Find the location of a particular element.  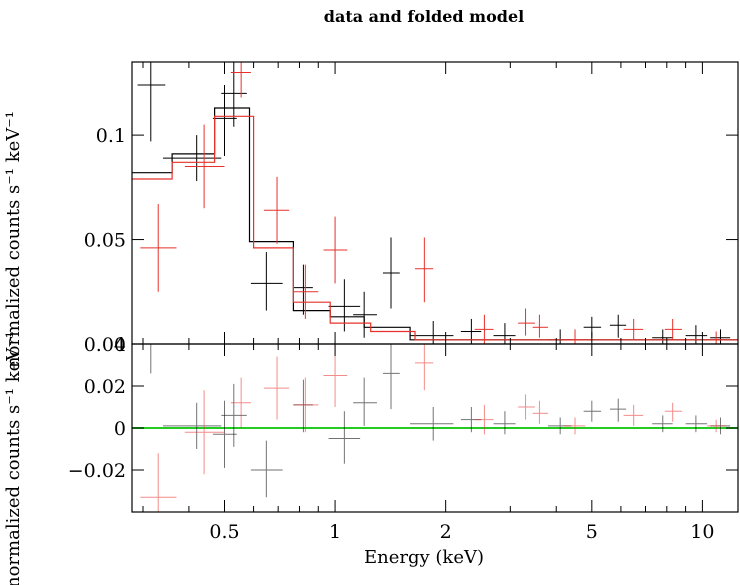

chart-title: data and folded model is located at coordinates (424, 16).